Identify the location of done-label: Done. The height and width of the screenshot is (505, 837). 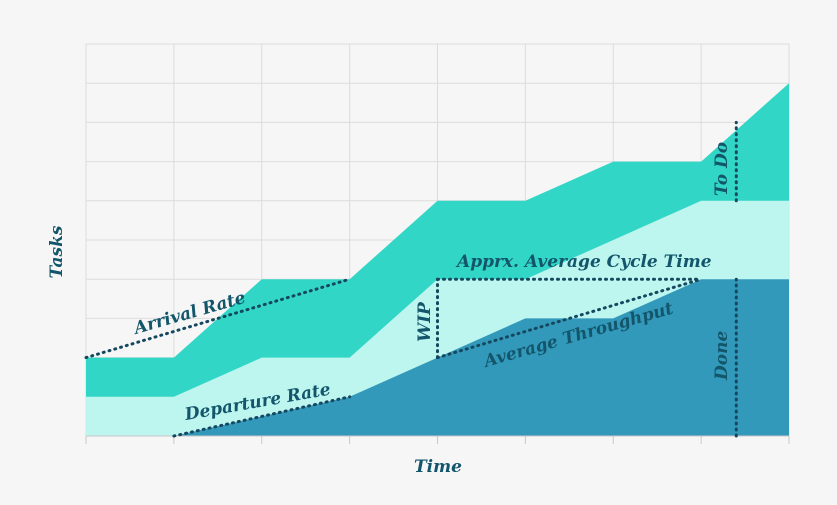
(722, 356).